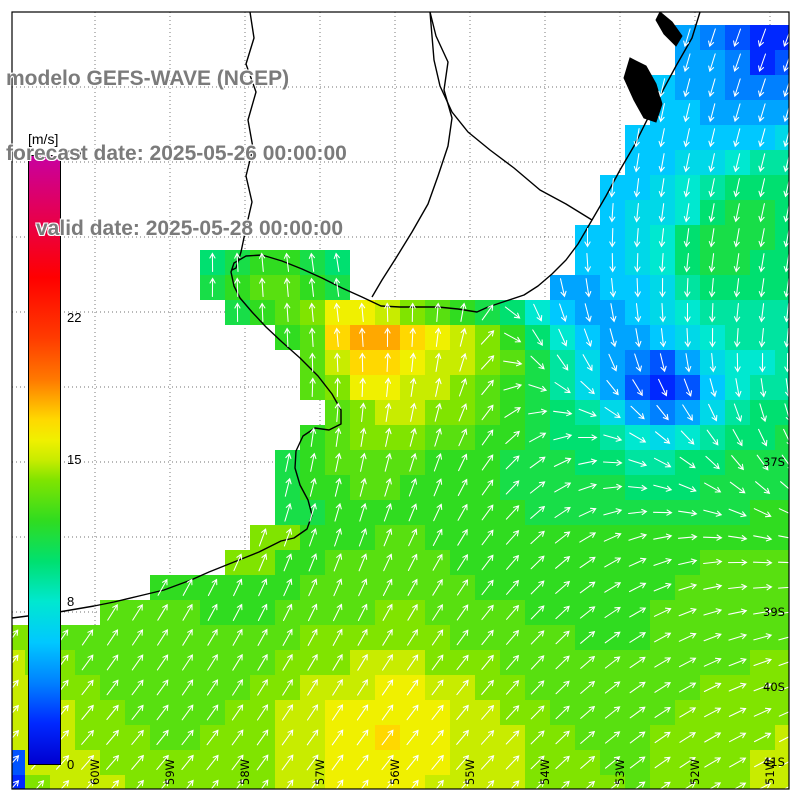 The width and height of the screenshot is (800, 800). I want to click on longitude-tick-label: 52W, so click(695, 772).